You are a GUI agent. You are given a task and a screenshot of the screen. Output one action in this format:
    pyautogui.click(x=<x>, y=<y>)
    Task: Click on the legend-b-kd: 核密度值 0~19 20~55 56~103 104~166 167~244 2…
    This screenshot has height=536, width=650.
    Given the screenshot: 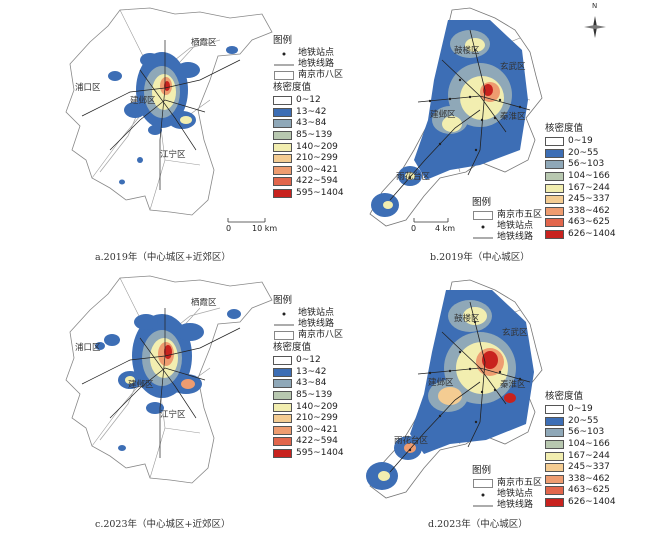 What is the action you would take?
    pyautogui.click(x=580, y=181)
    